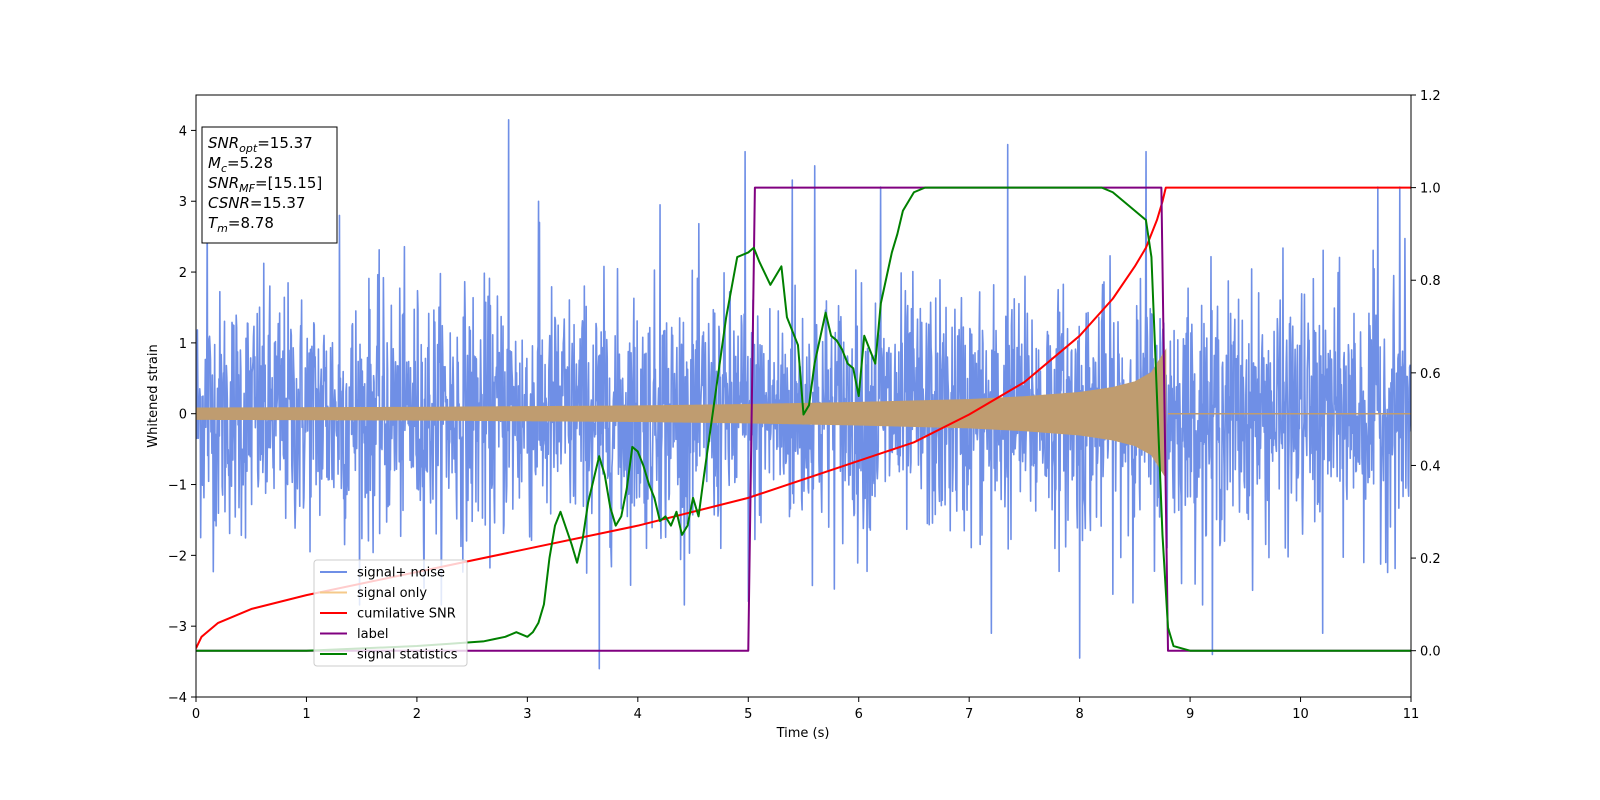  What do you see at coordinates (251, 223) in the screenshot?
I see `annotation-value: =8.78` at bounding box center [251, 223].